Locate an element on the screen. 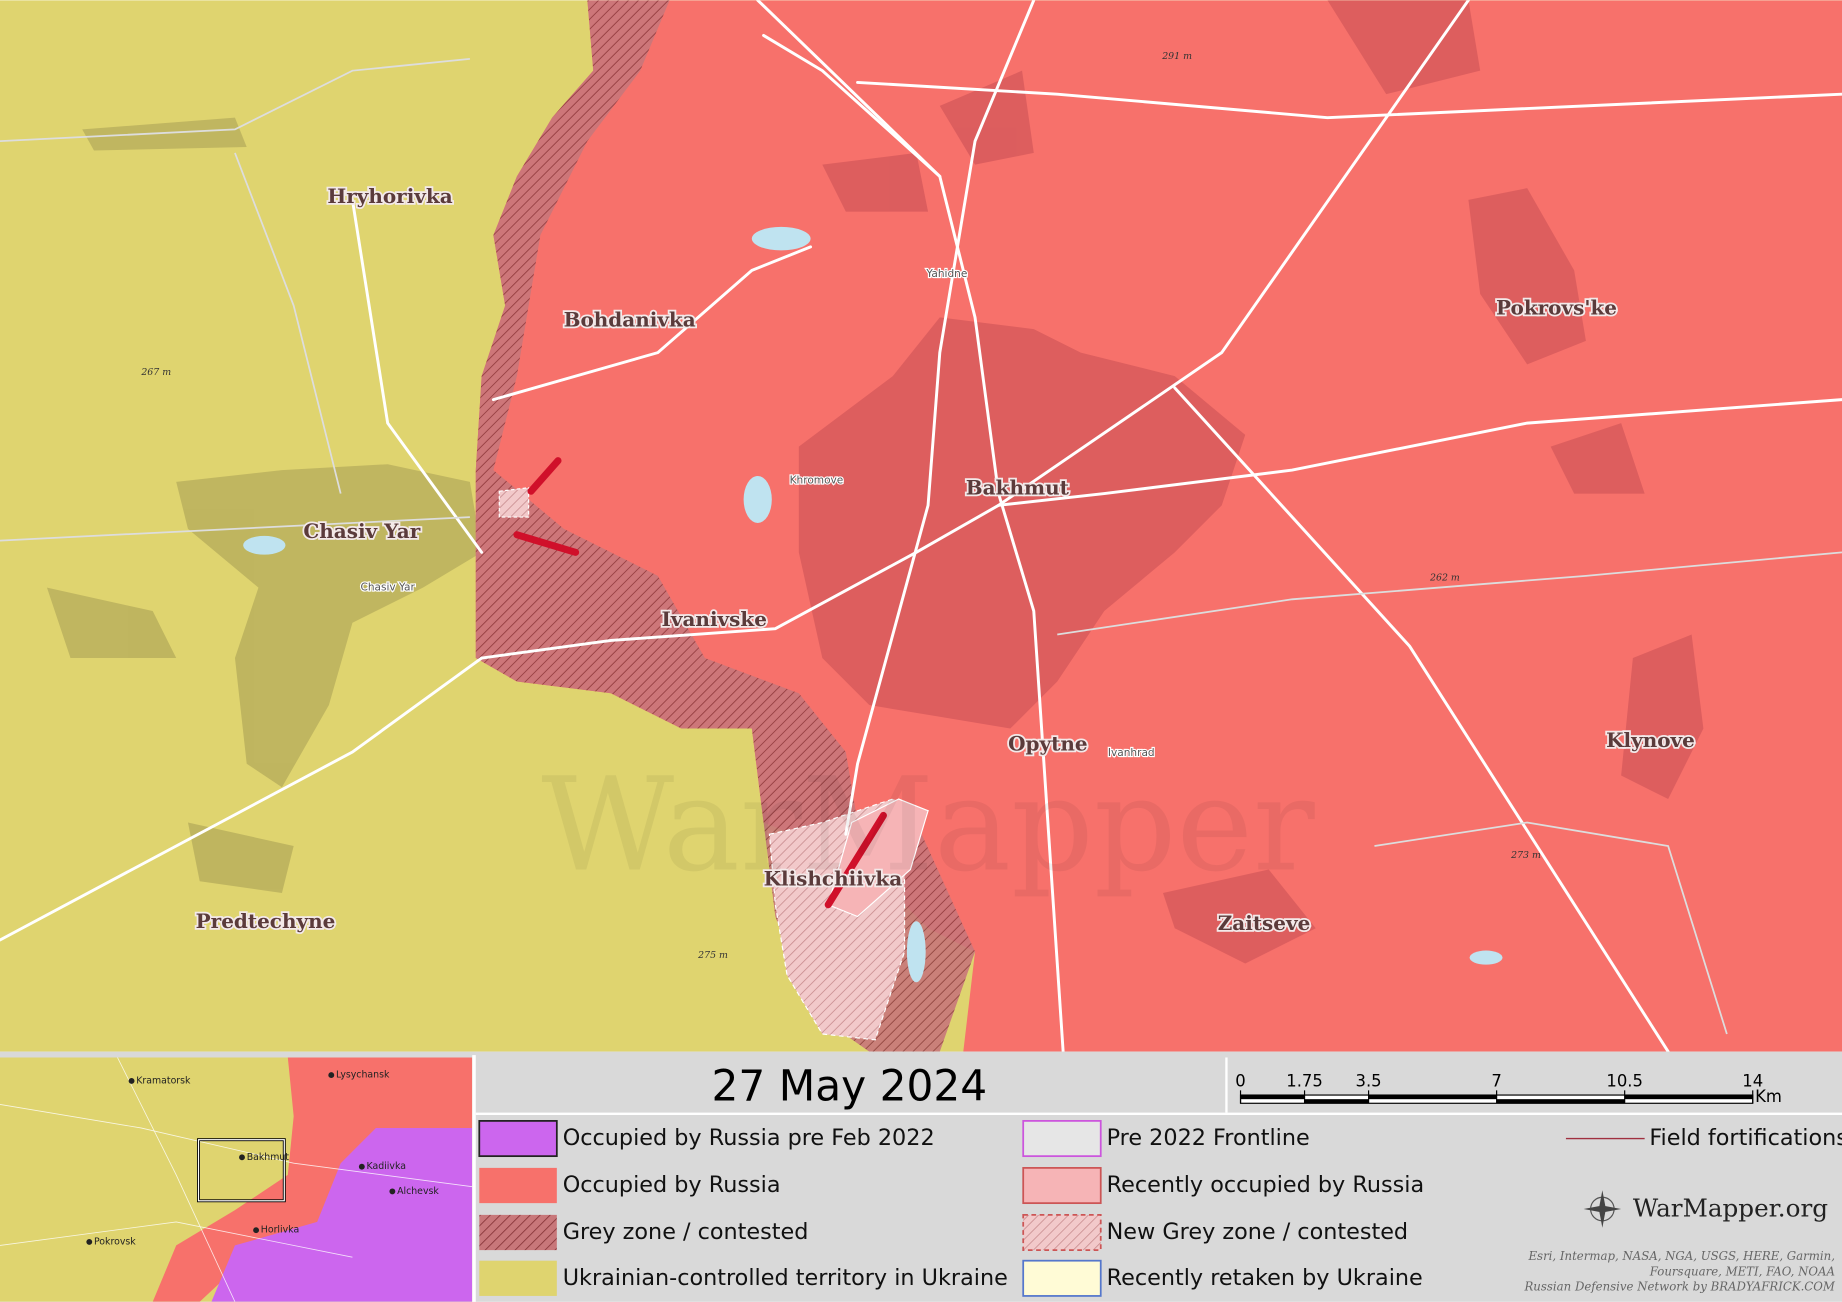 This screenshot has width=1842, height=1302. elevation-label: 273 m is located at coordinates (1525, 855).